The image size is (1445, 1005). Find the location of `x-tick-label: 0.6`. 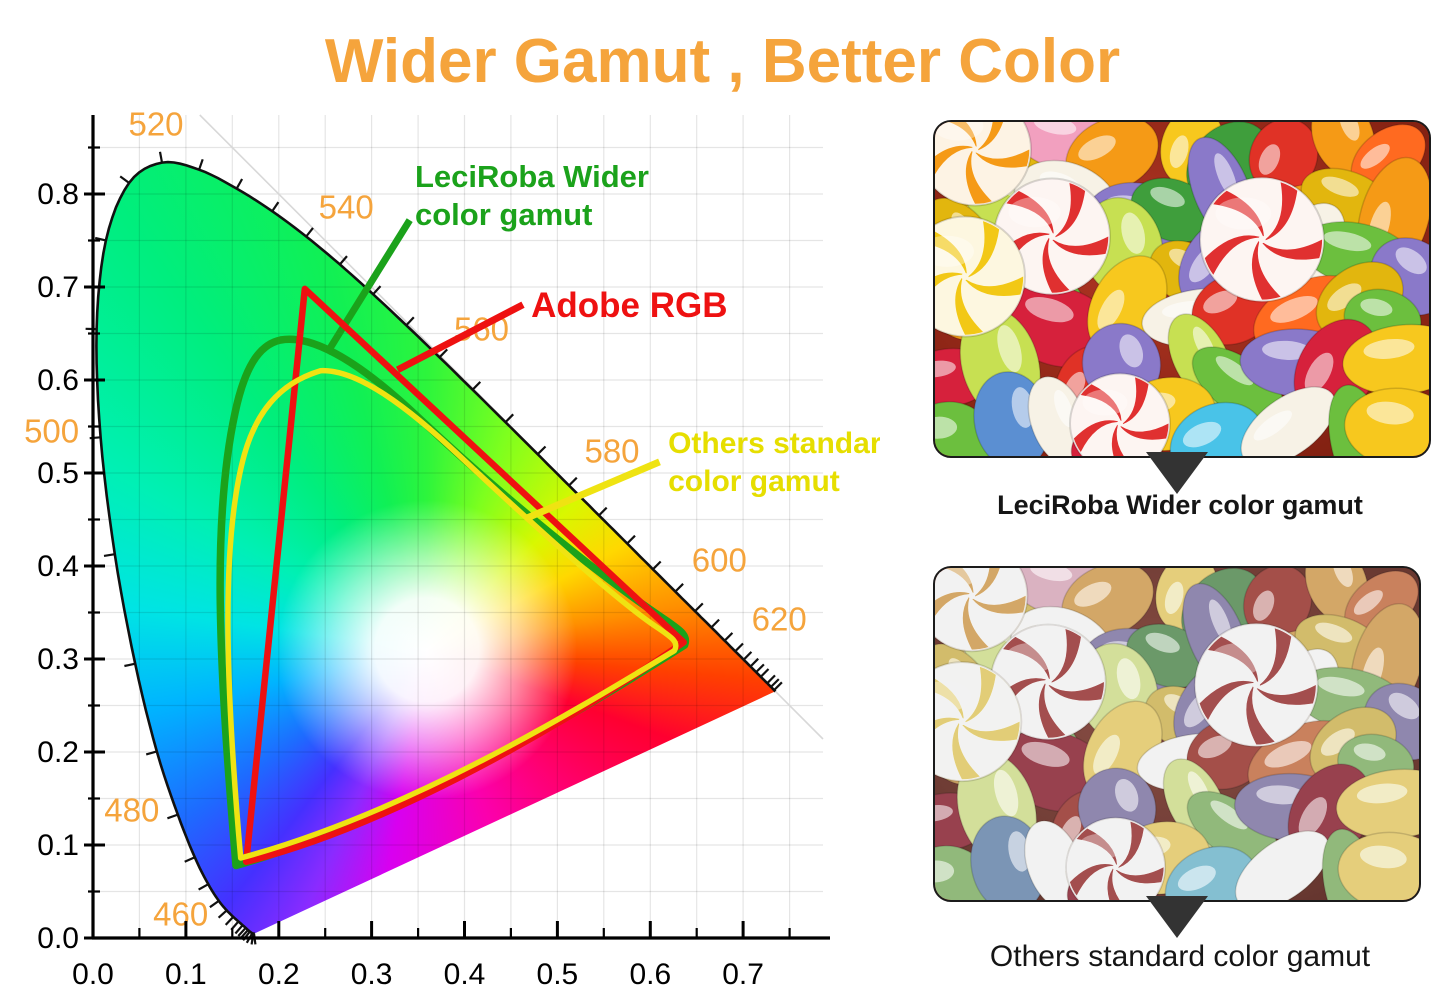

x-tick-label: 0.6 is located at coordinates (650, 974).